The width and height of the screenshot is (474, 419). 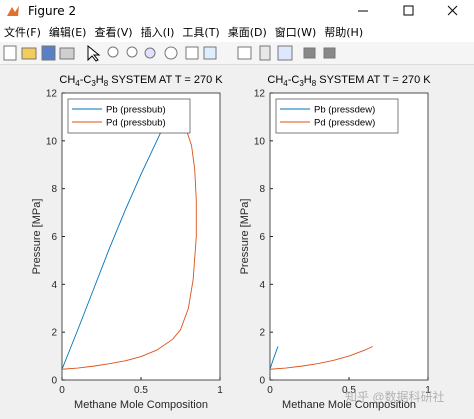 What do you see at coordinates (113, 32) in the screenshot?
I see `menu-item: 查看(V)` at bounding box center [113, 32].